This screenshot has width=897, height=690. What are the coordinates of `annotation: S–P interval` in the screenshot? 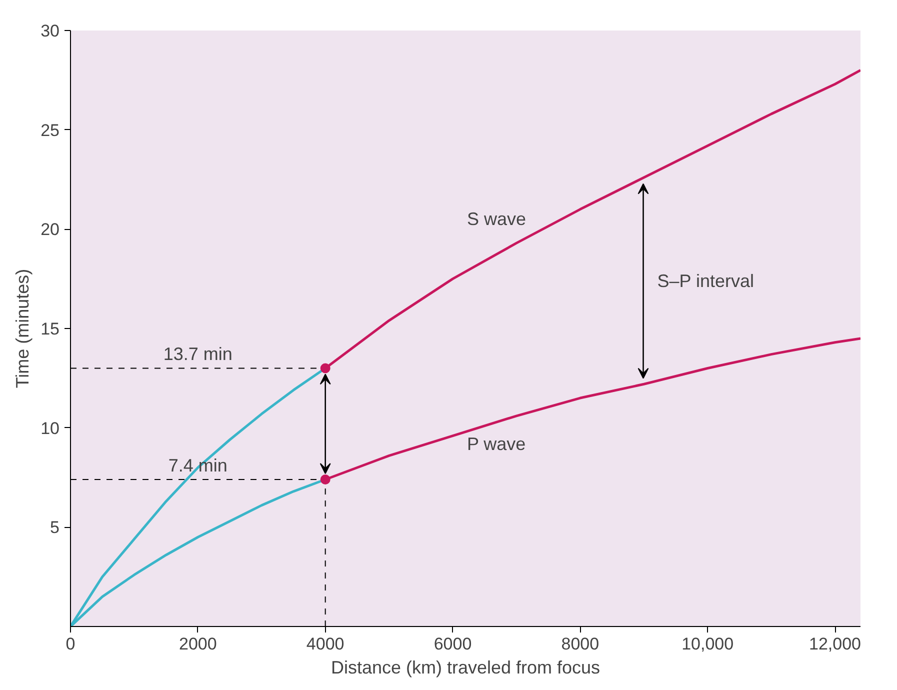 It's located at (705, 281).